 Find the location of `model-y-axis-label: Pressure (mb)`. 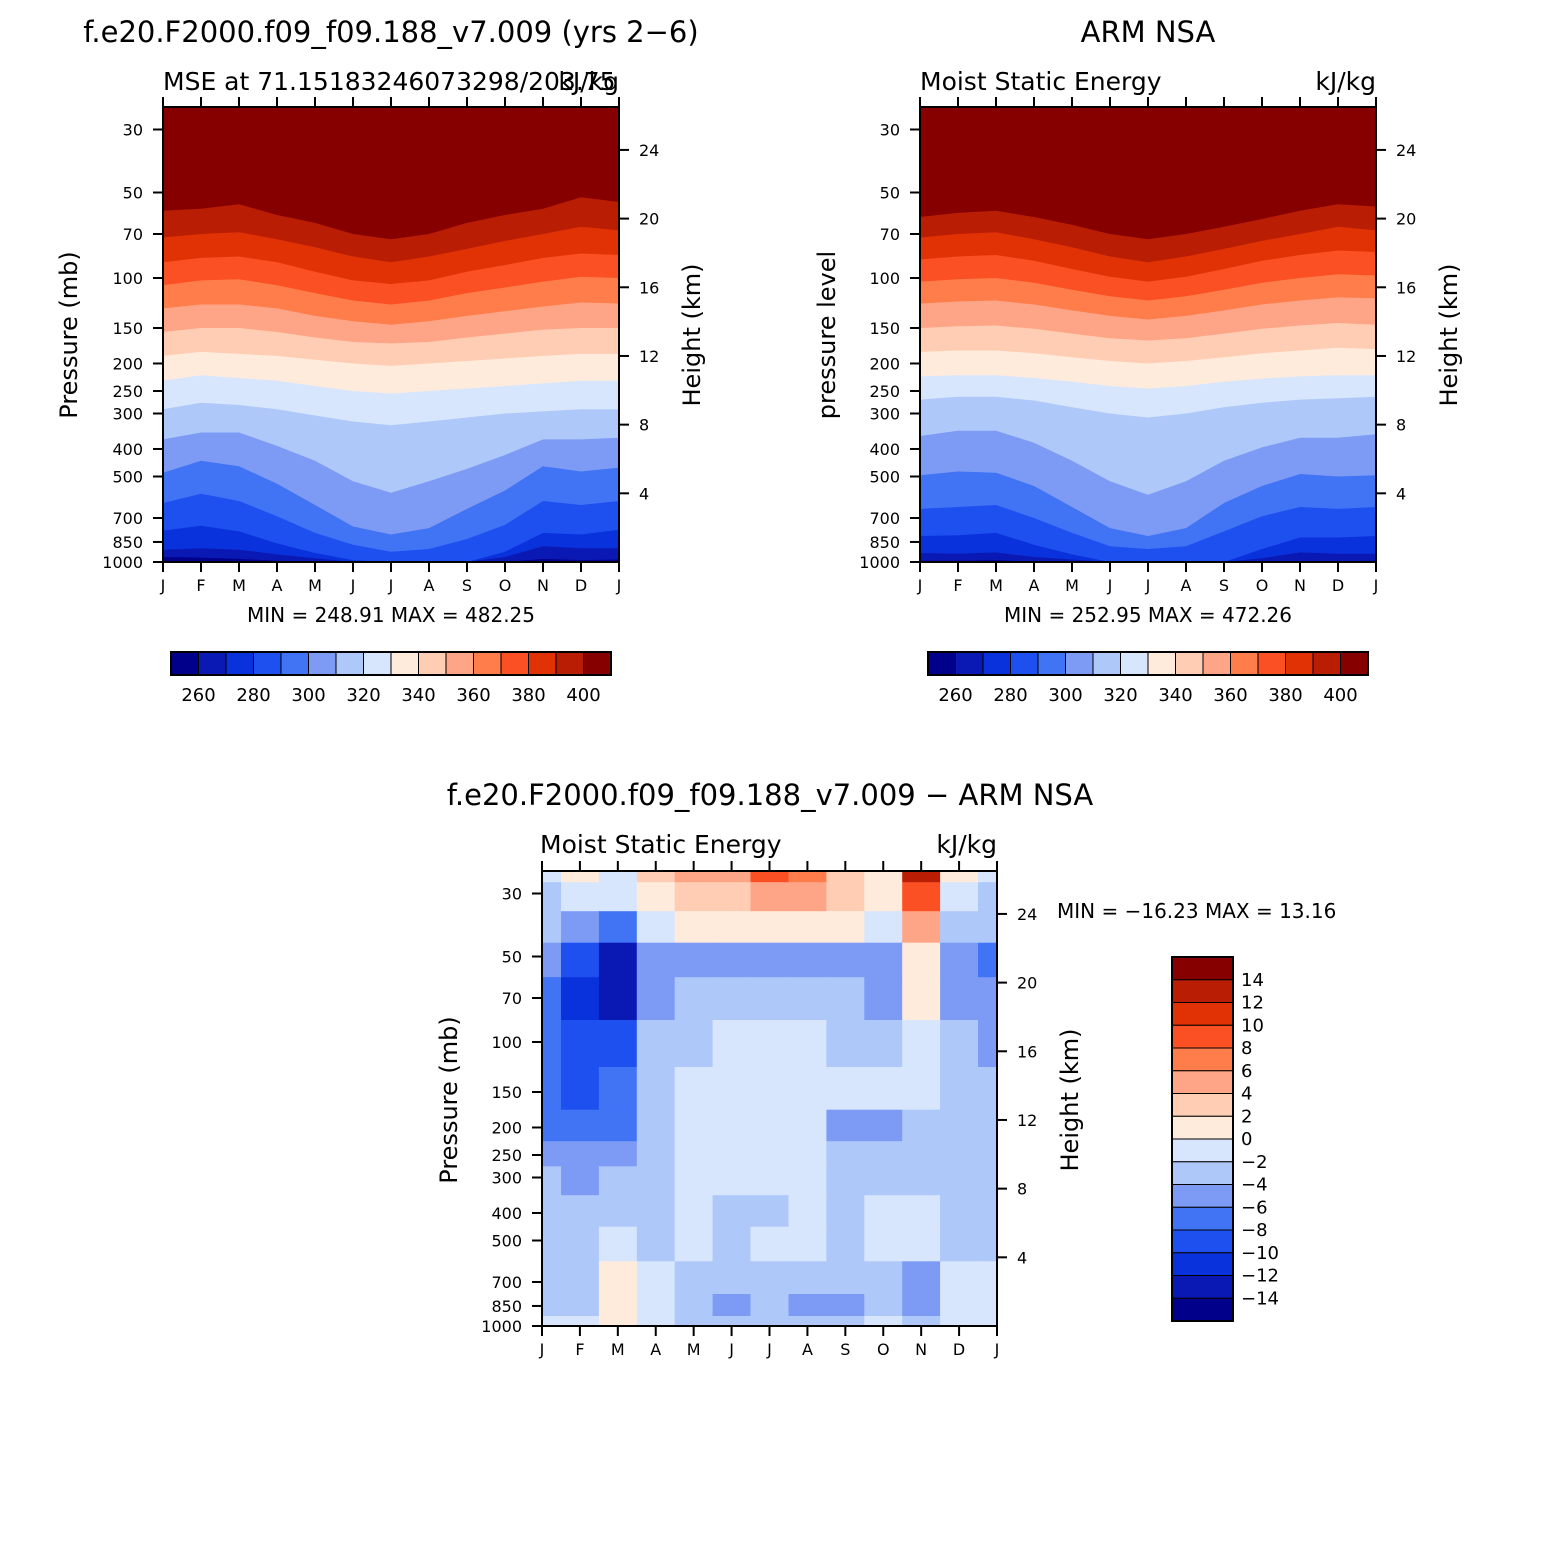

model-y-axis-label: Pressure (mb) is located at coordinates (69, 334).